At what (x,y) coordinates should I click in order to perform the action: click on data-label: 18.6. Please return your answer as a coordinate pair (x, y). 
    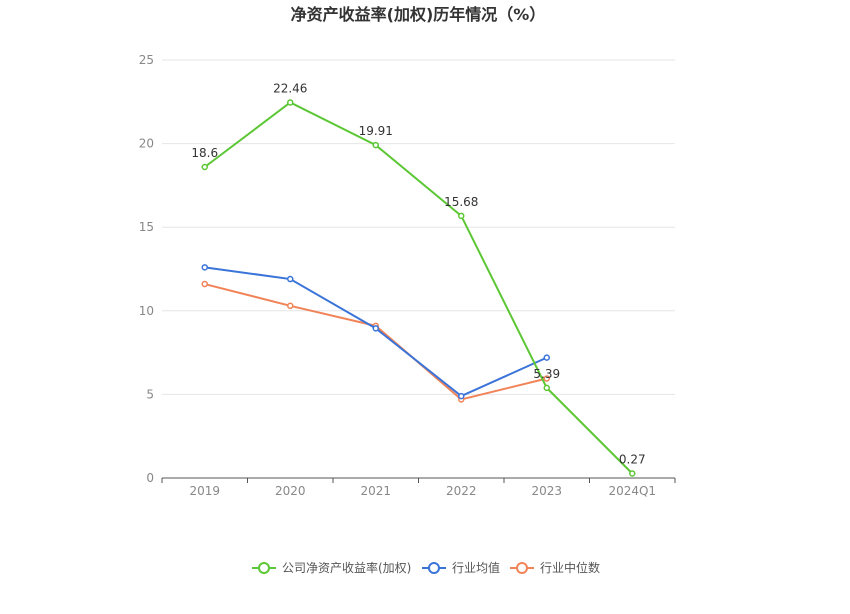
    Looking at the image, I should click on (204, 153).